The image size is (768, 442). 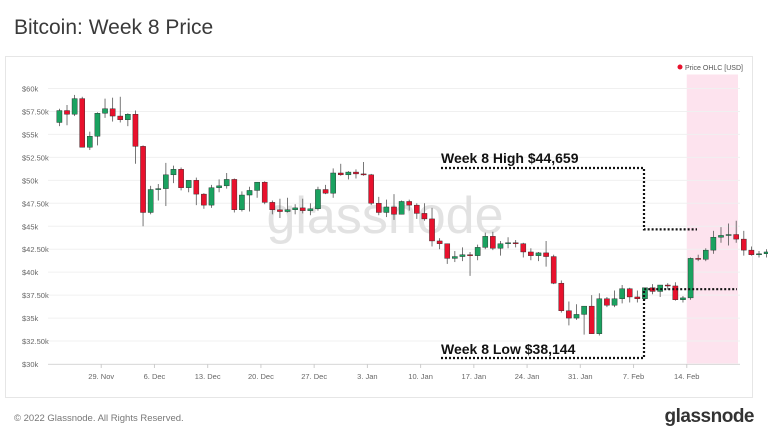 What do you see at coordinates (384, 216) in the screenshot?
I see `watermark: glassnode` at bounding box center [384, 216].